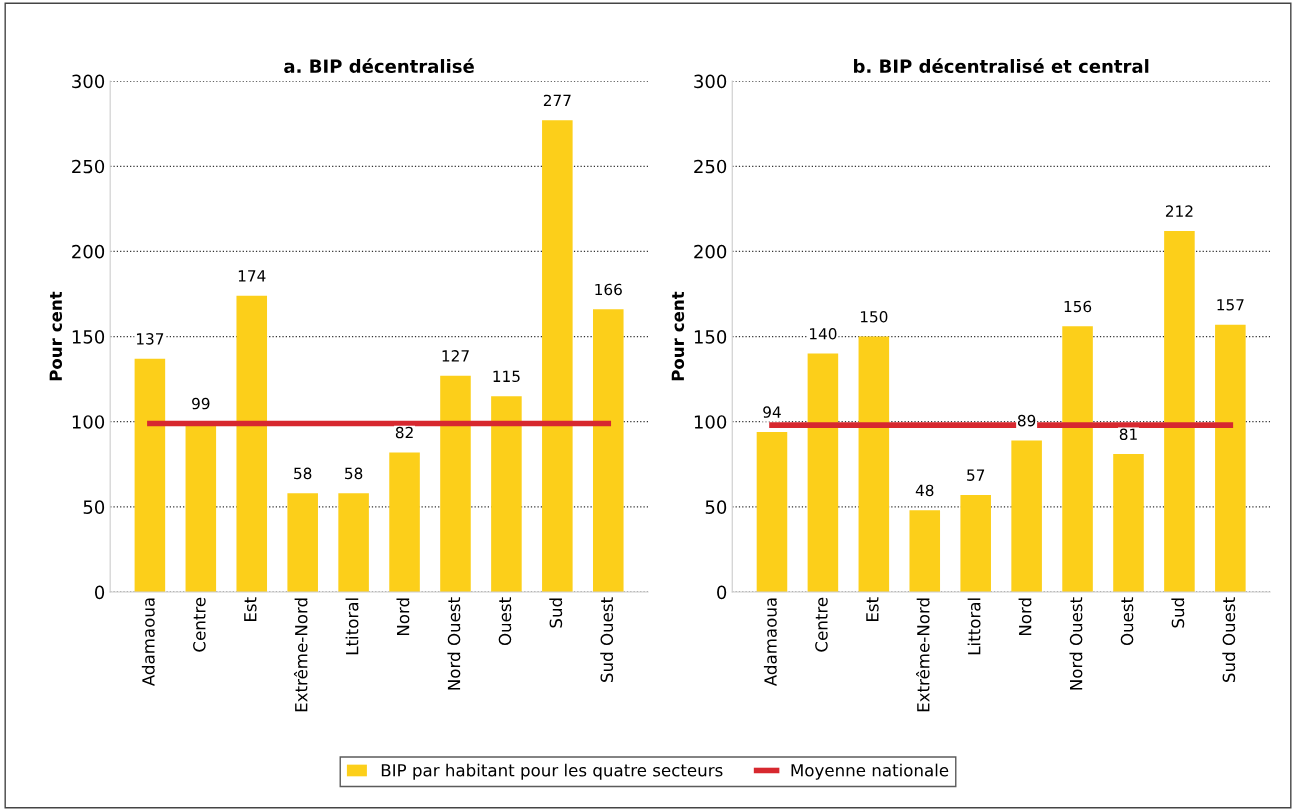 Image resolution: width=1296 pixels, height=811 pixels. I want to click on data-label: 94, so click(772, 412).